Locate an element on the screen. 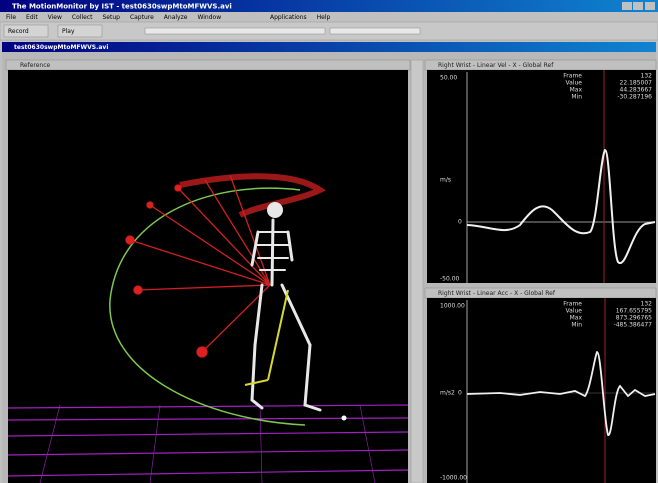 The height and width of the screenshot is (483, 658). readout-value: -485.386477 is located at coordinates (633, 325).